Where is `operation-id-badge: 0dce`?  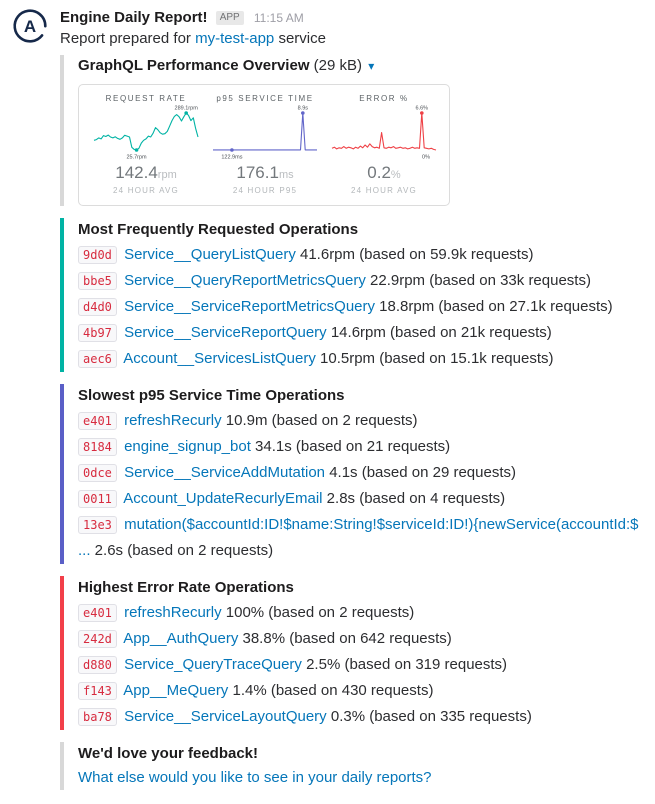
operation-id-badge: 0dce is located at coordinates (97, 473).